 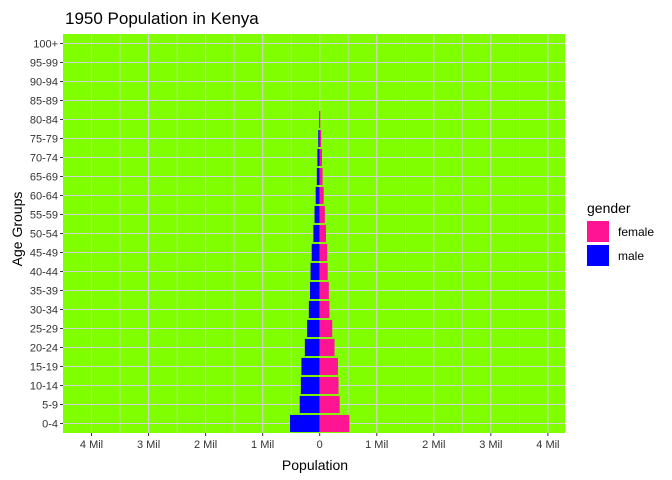 I want to click on legend-key-female, so click(x=598, y=231).